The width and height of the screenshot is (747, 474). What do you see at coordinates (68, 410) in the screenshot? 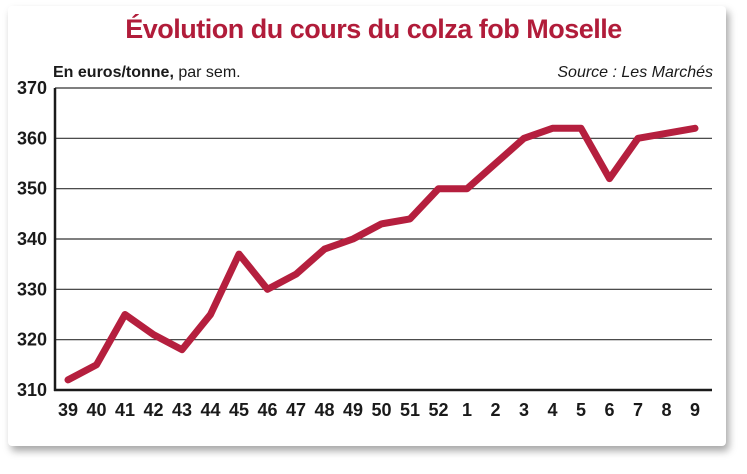
I see `x-tick-label: 39` at bounding box center [68, 410].